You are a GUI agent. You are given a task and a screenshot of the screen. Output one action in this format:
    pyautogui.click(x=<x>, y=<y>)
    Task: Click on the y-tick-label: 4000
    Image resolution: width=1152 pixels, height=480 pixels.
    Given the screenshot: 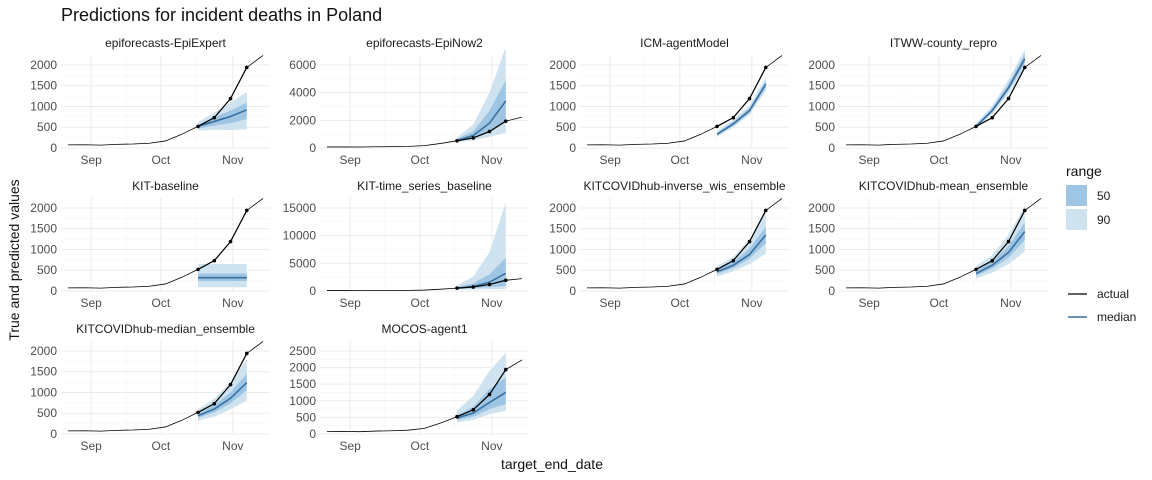 What is the action you would take?
    pyautogui.click(x=302, y=93)
    